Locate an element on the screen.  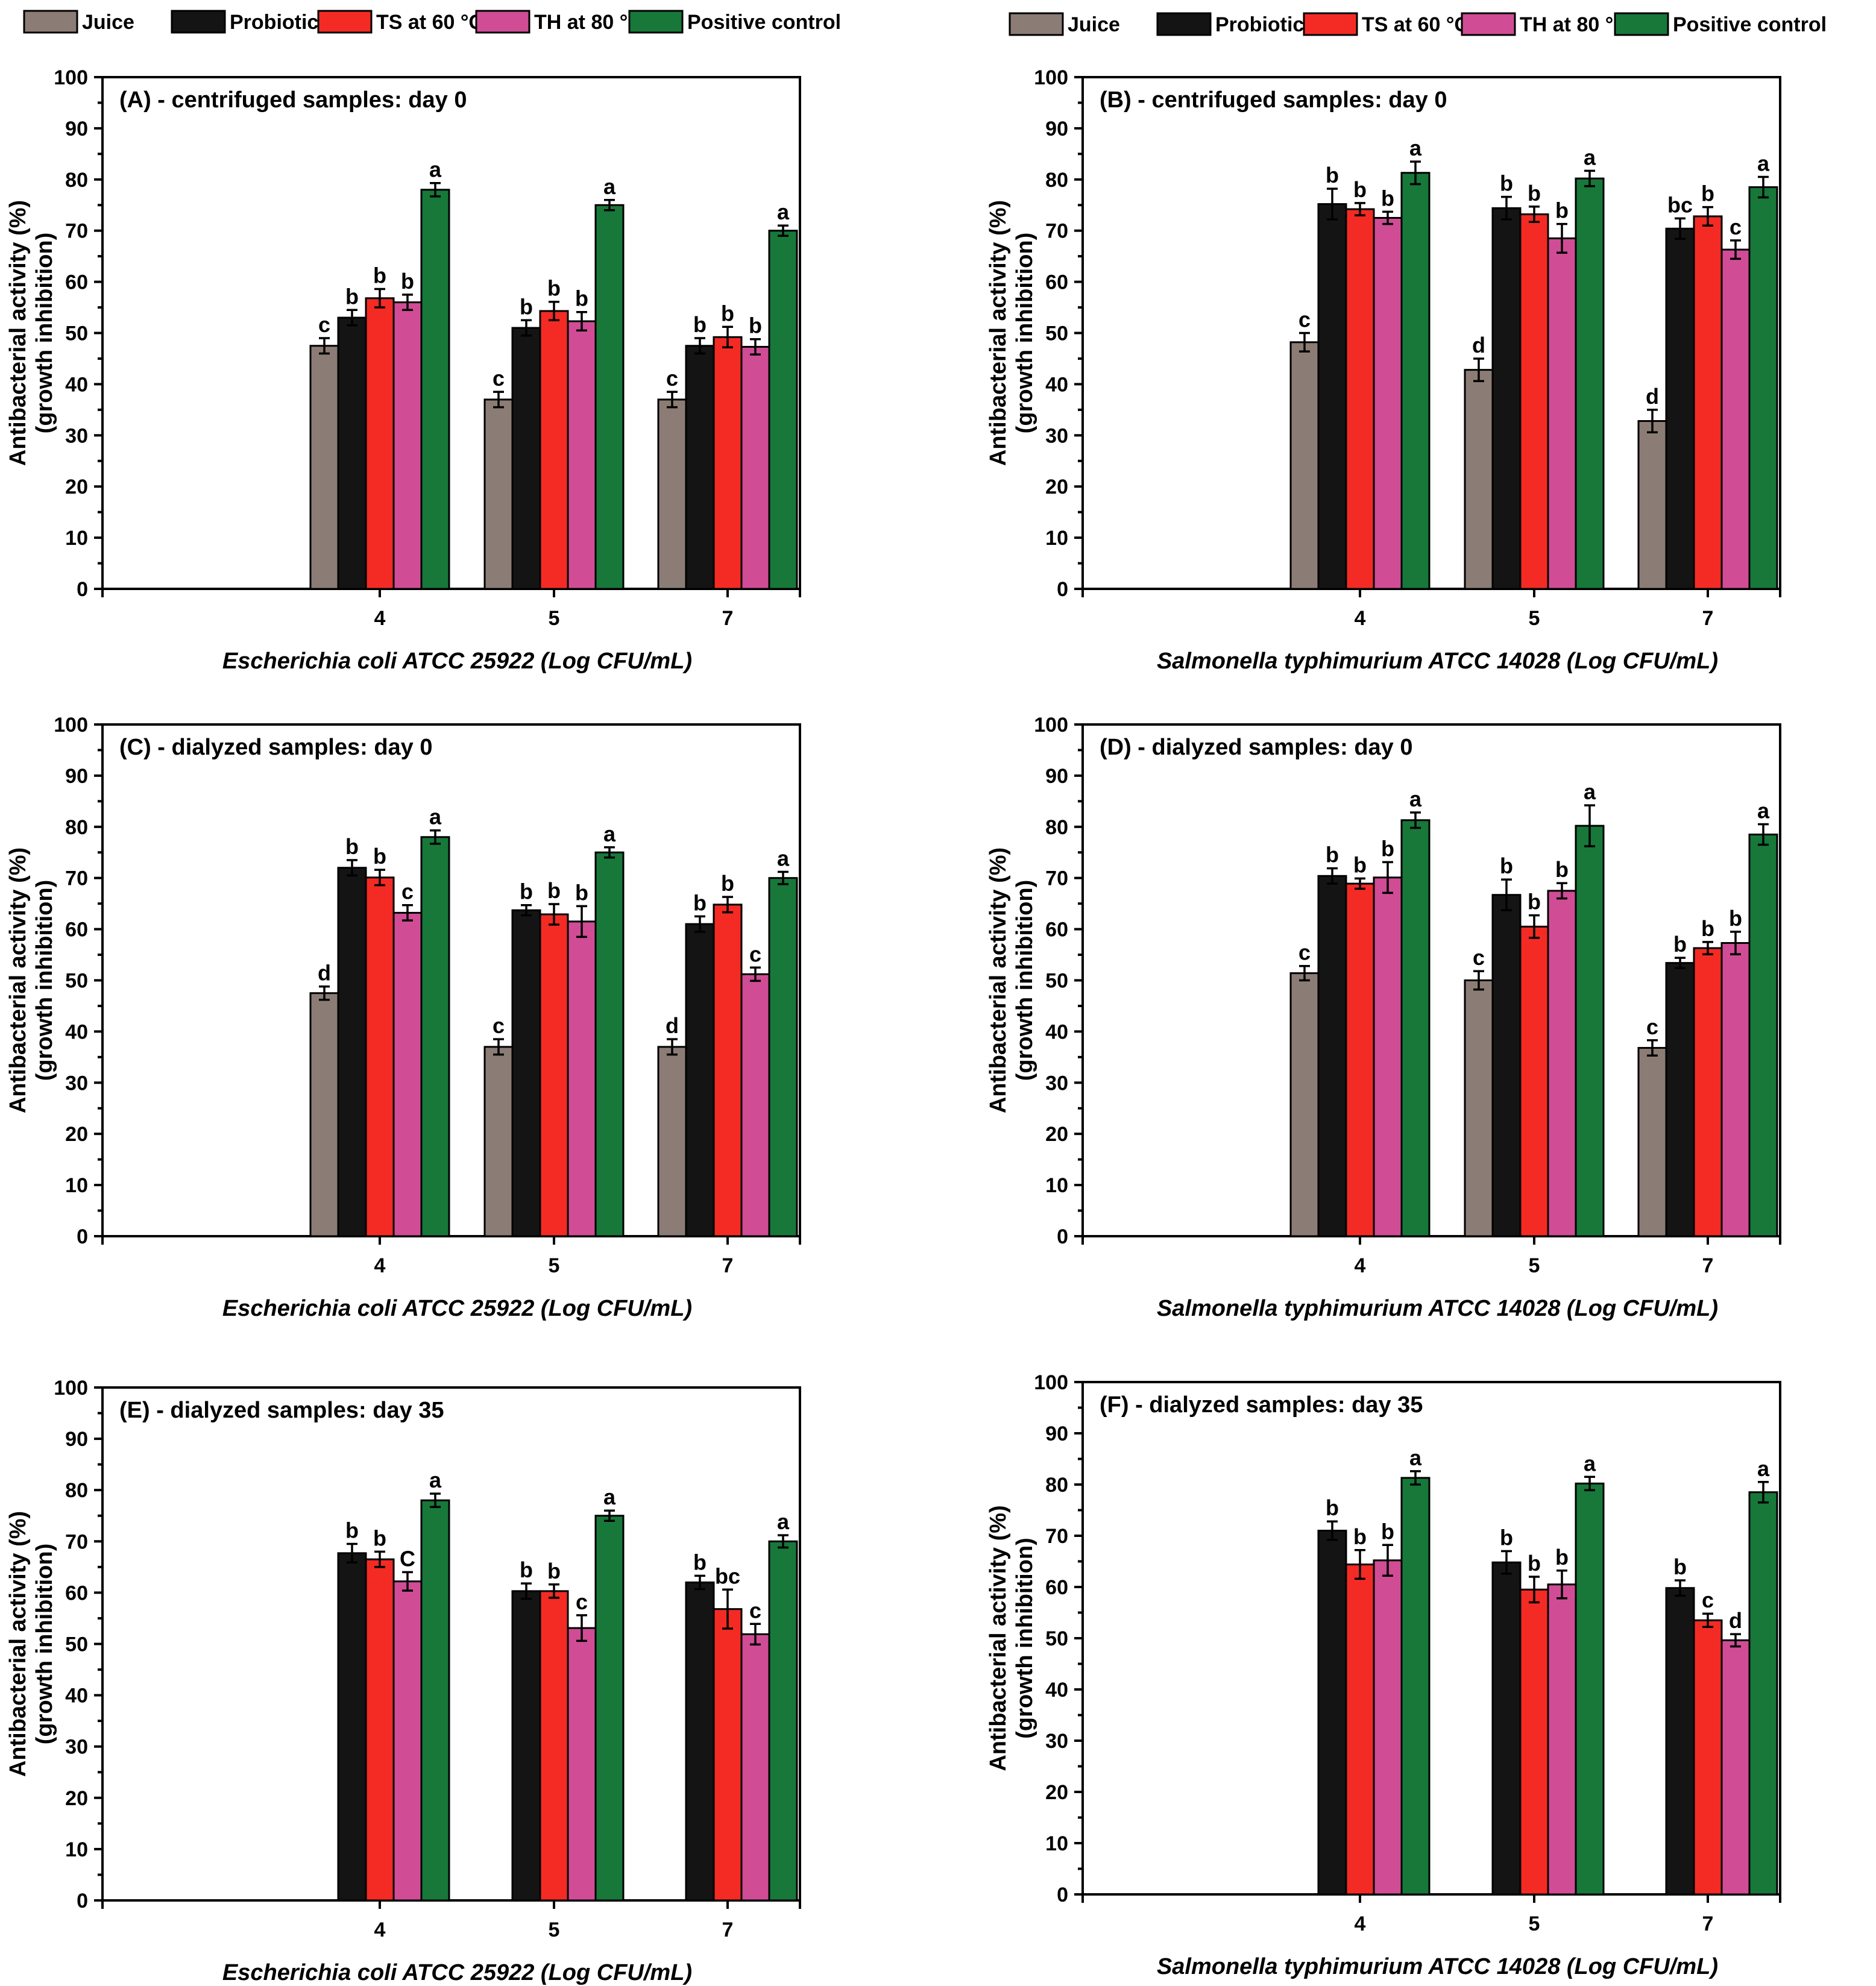
y-tick-label: 50 is located at coordinates (76, 333).